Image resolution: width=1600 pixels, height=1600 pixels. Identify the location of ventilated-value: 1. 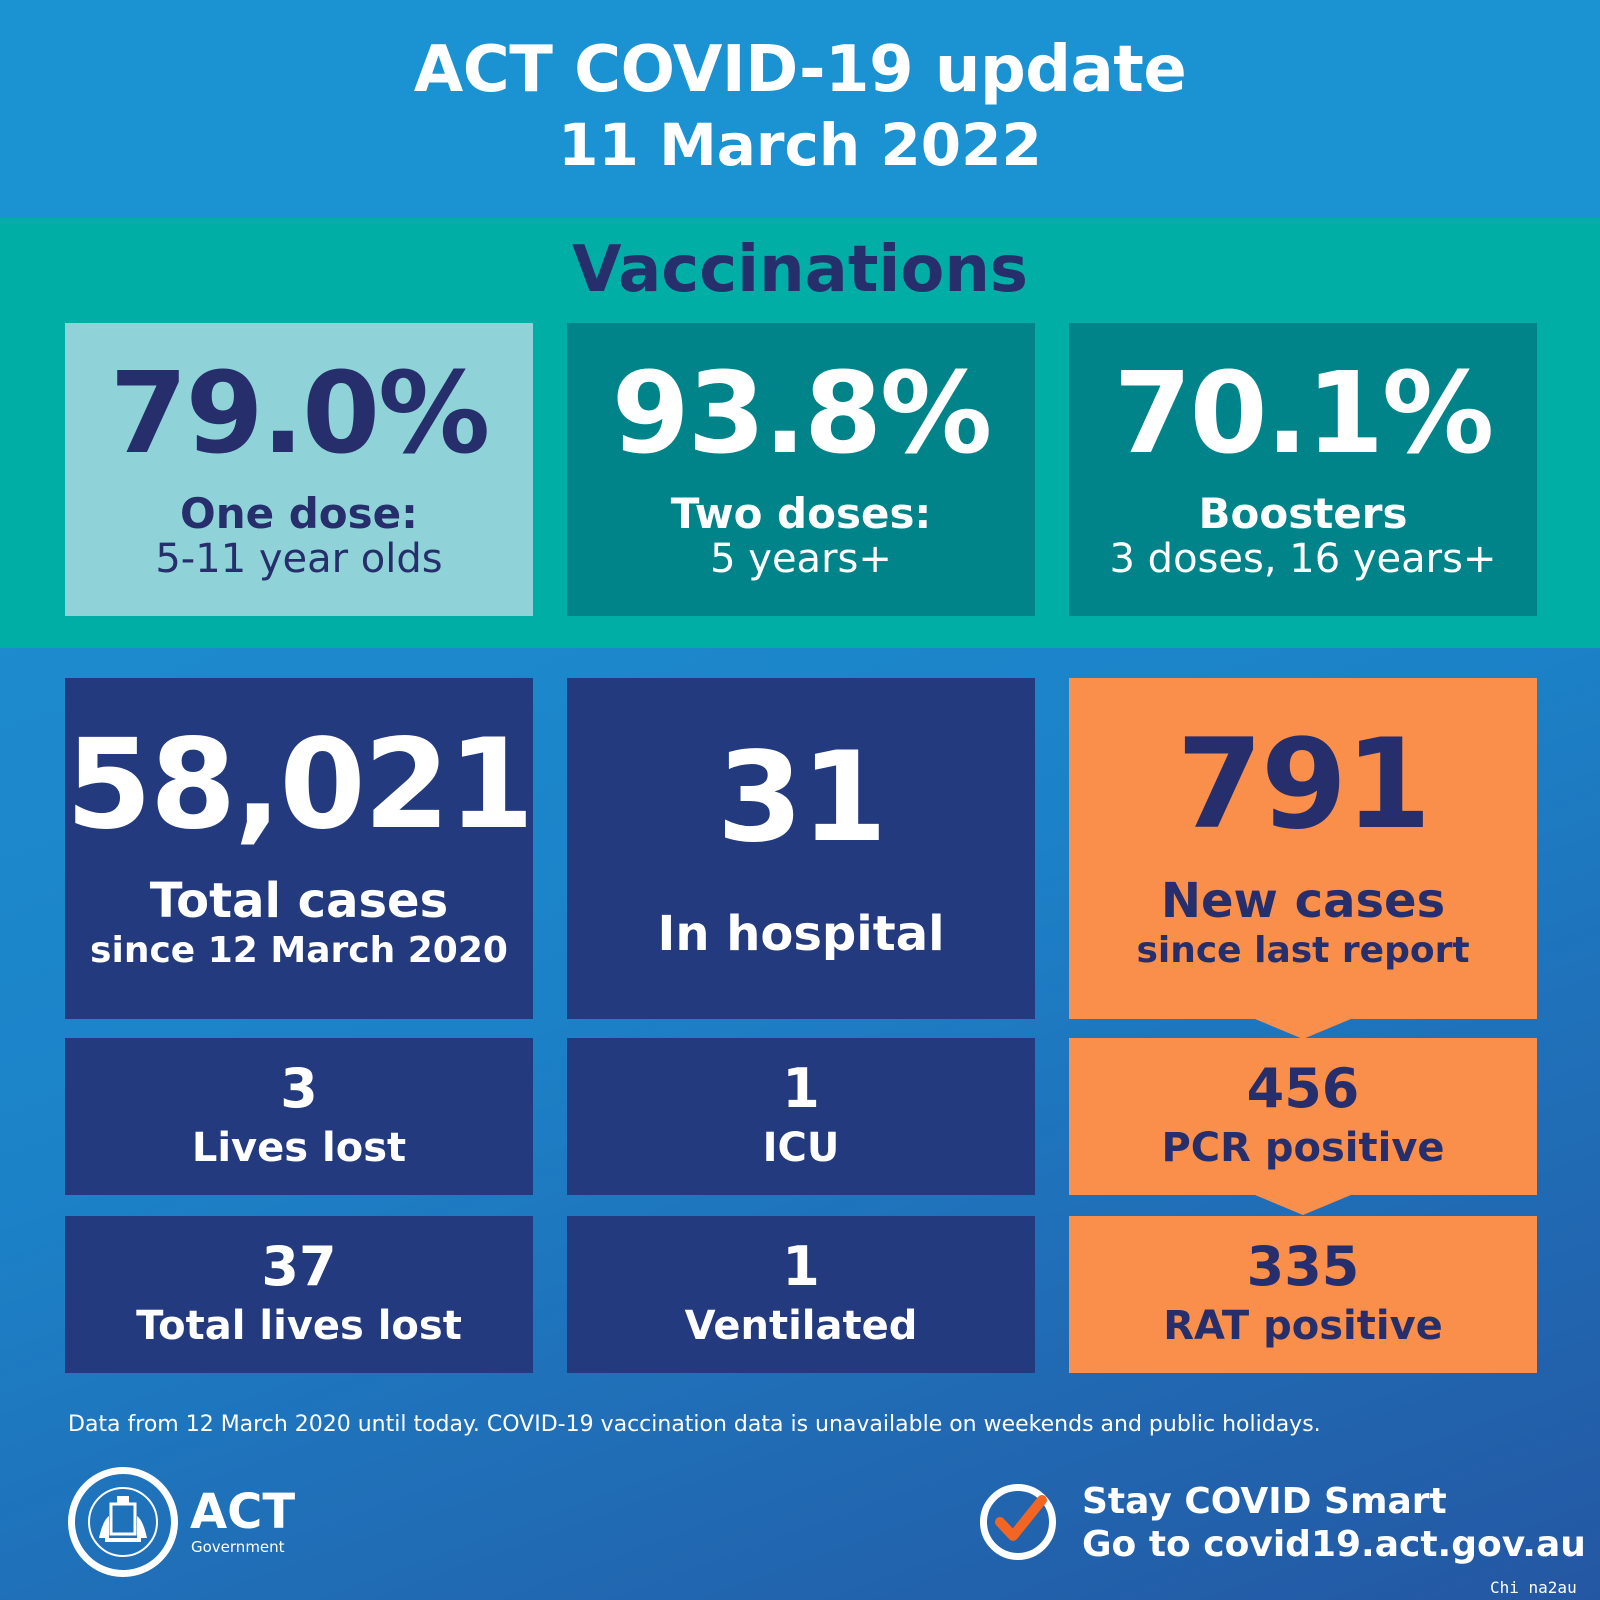
(801, 1266).